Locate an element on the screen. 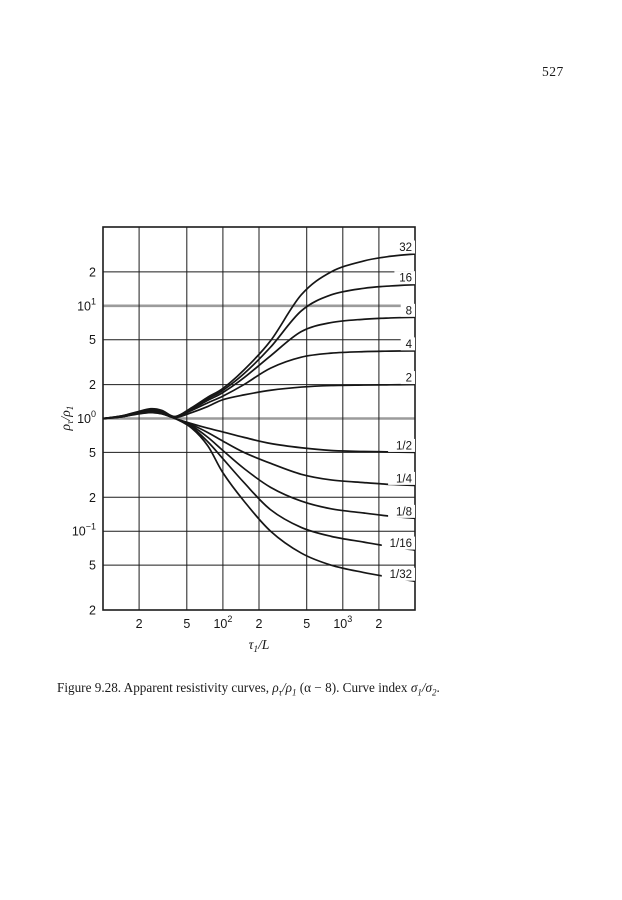 The width and height of the screenshot is (622, 900). x-axis-ticks: 2 5 10² 2 5 10³ 2 is located at coordinates (259, 622).